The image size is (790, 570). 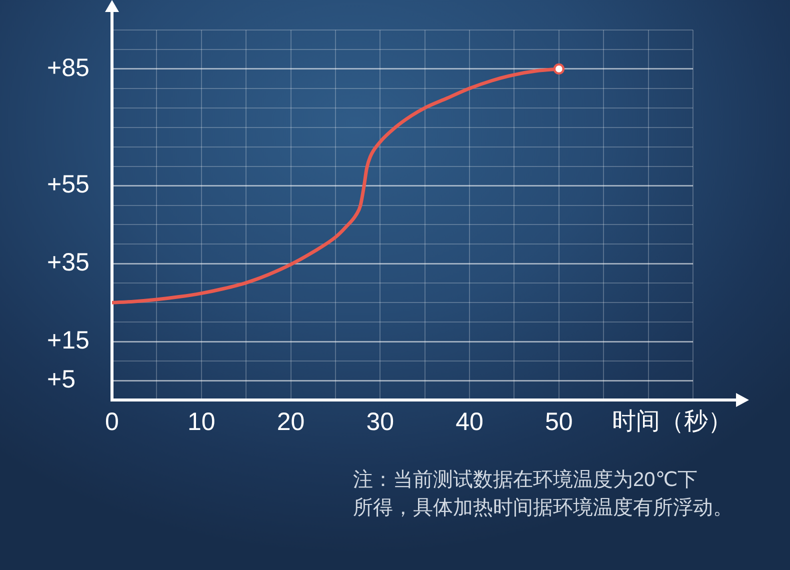 I want to click on x-tick-label: 10, so click(x=201, y=422).